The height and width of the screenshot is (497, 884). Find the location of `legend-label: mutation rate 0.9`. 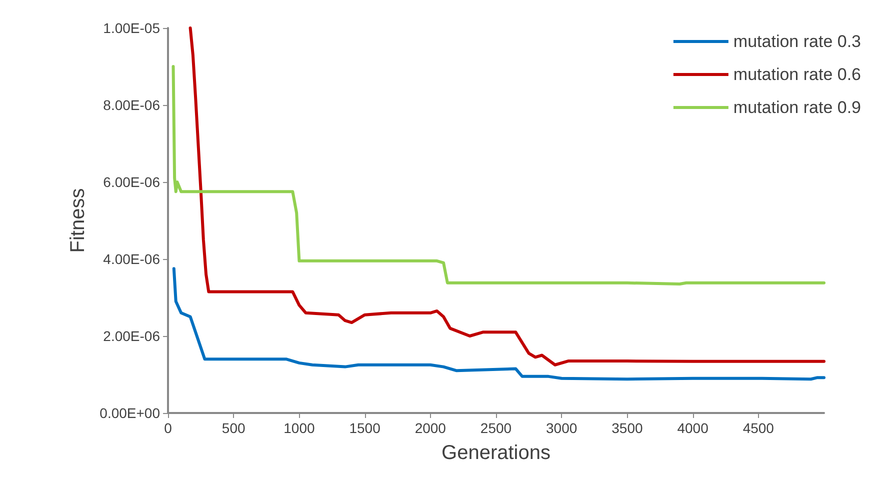

legend-label: mutation rate 0.9 is located at coordinates (797, 107).